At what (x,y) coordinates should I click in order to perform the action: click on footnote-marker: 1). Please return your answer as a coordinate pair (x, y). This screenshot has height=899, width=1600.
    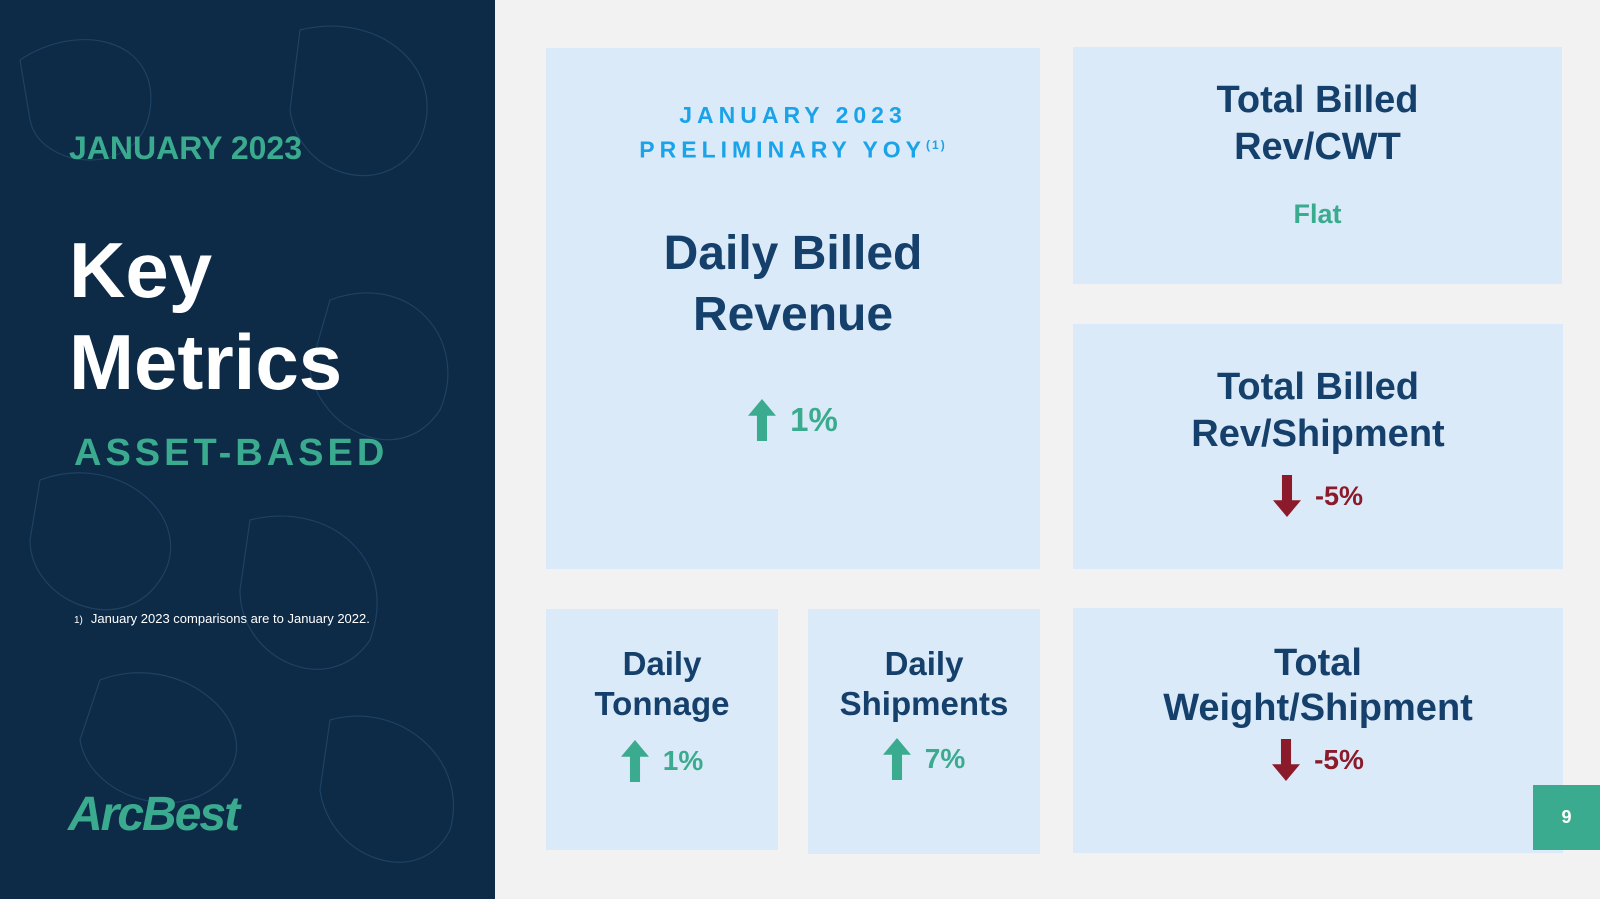
    Looking at the image, I should click on (78, 620).